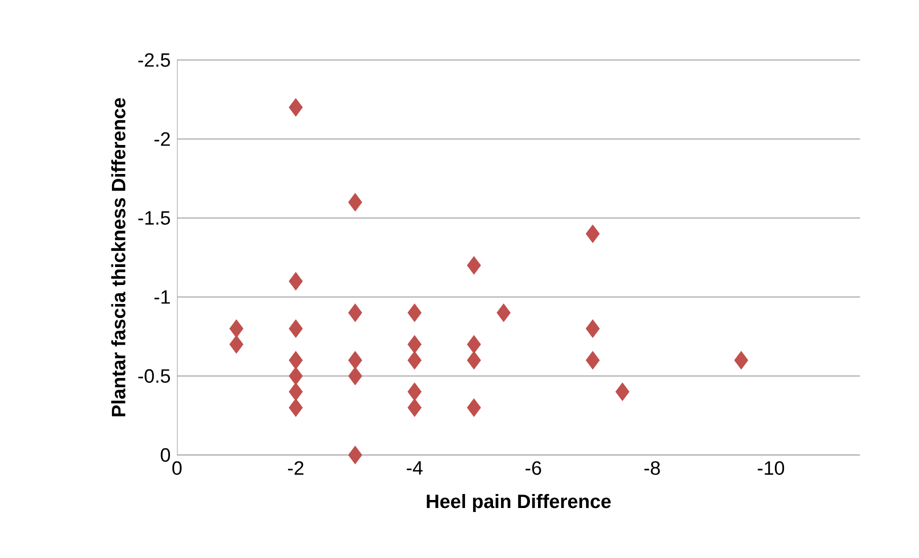 The image size is (919, 558). What do you see at coordinates (154, 218) in the screenshot?
I see `y-tick-label: -1.5` at bounding box center [154, 218].